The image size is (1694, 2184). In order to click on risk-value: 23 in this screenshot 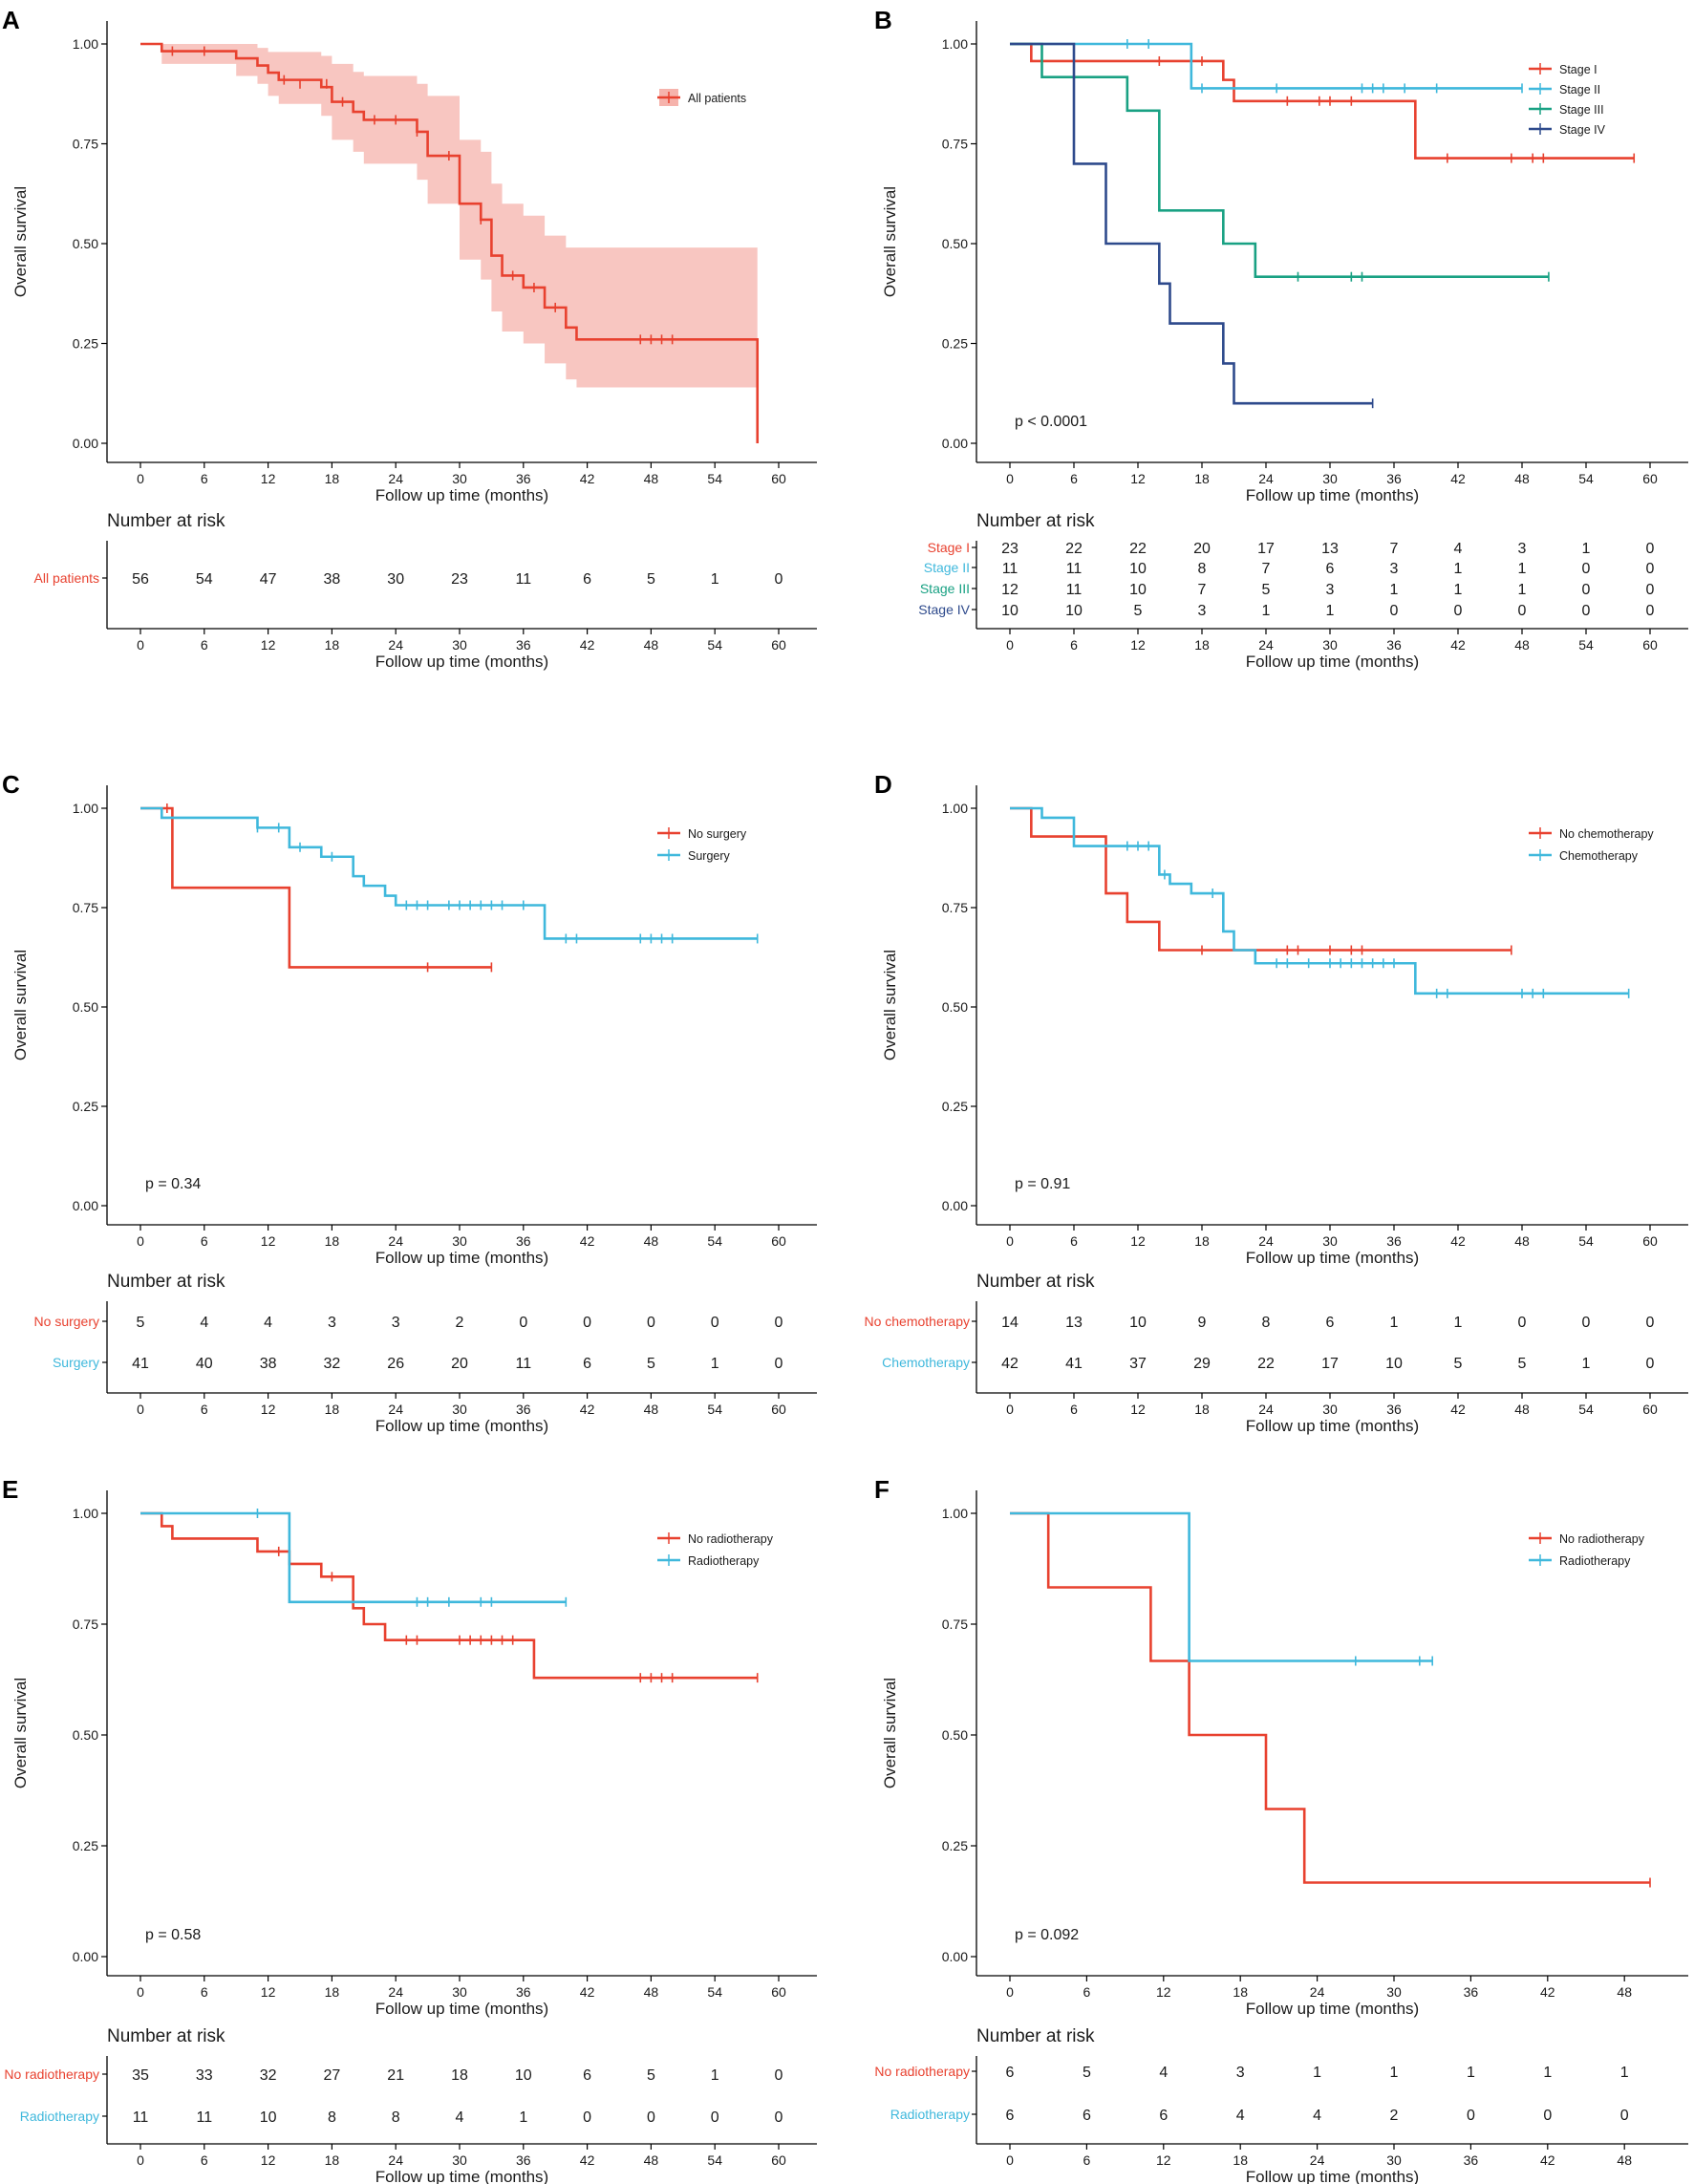, I will do `click(460, 580)`.